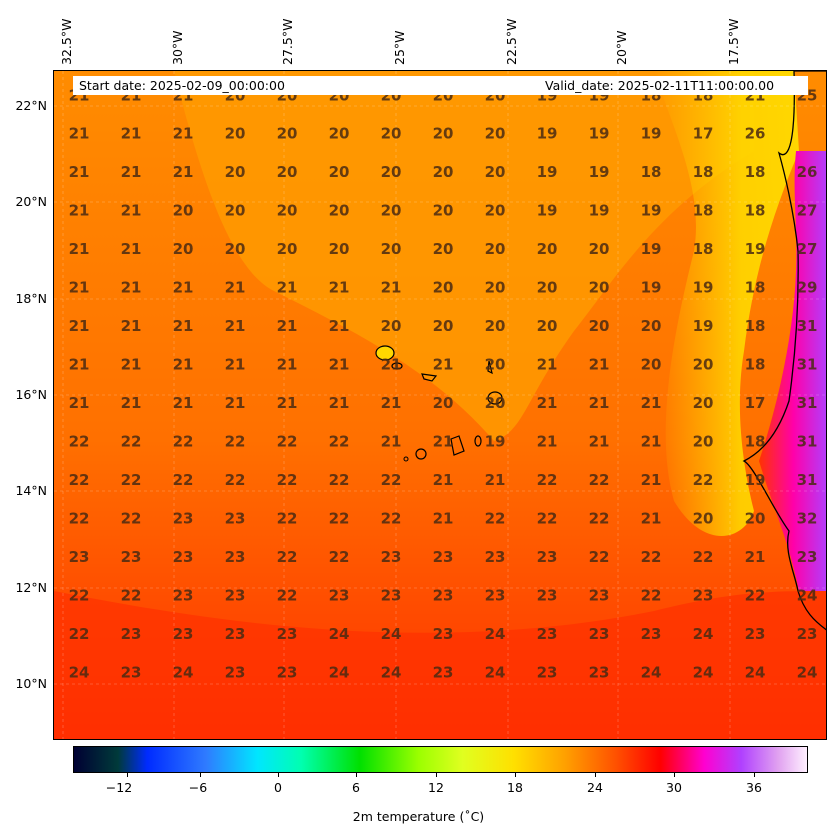  I want to click on colorbar-label: 18, so click(515, 787).